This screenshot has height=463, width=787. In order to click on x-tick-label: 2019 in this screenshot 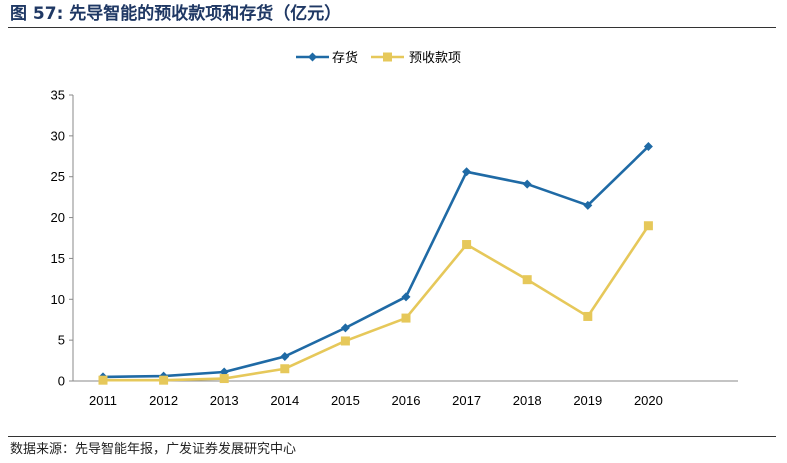, I will do `click(587, 400)`.